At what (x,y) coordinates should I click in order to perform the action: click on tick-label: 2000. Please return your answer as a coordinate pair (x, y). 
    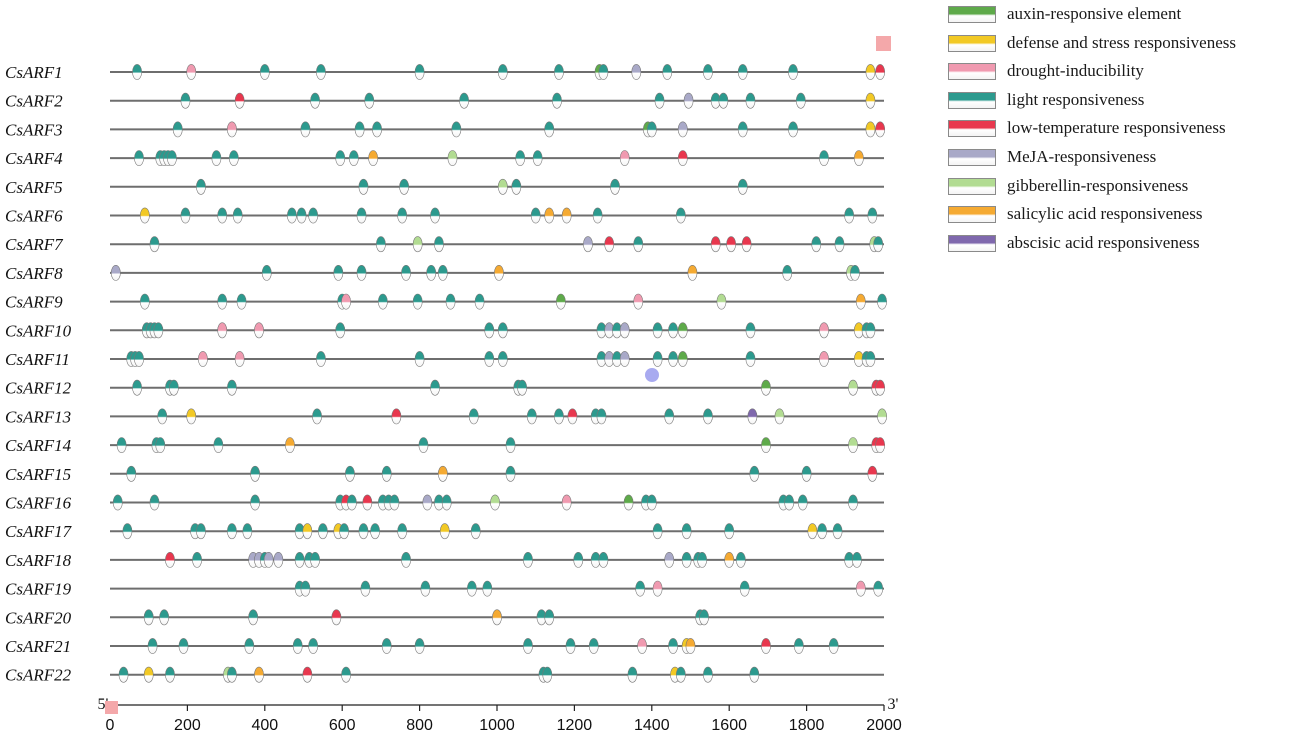
    Looking at the image, I should click on (884, 725).